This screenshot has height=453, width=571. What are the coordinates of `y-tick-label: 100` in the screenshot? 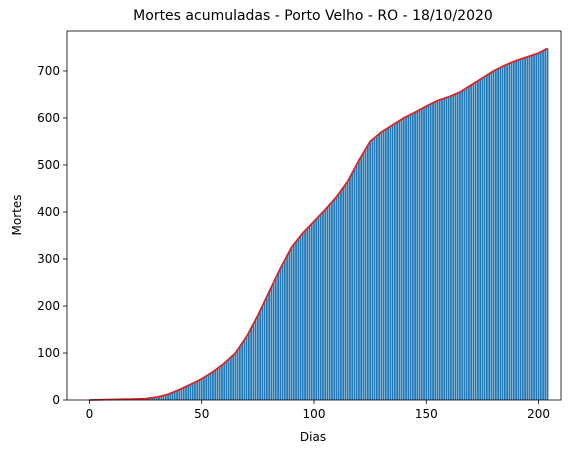 It's located at (48, 353).